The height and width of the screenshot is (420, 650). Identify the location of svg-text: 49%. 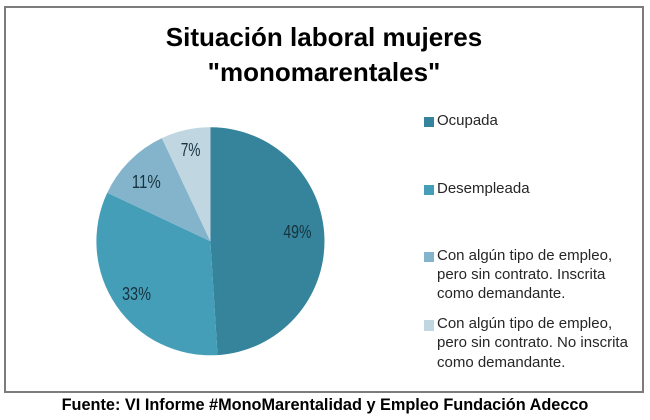
(297, 232).